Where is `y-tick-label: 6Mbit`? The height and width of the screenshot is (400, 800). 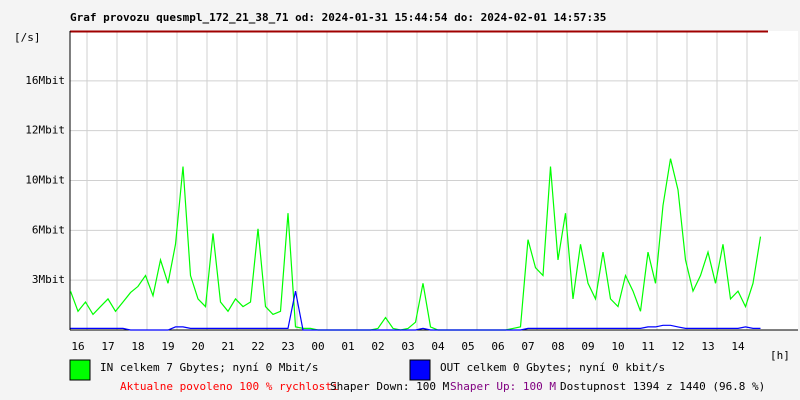 y-tick-label: 6Mbit is located at coordinates (48, 229).